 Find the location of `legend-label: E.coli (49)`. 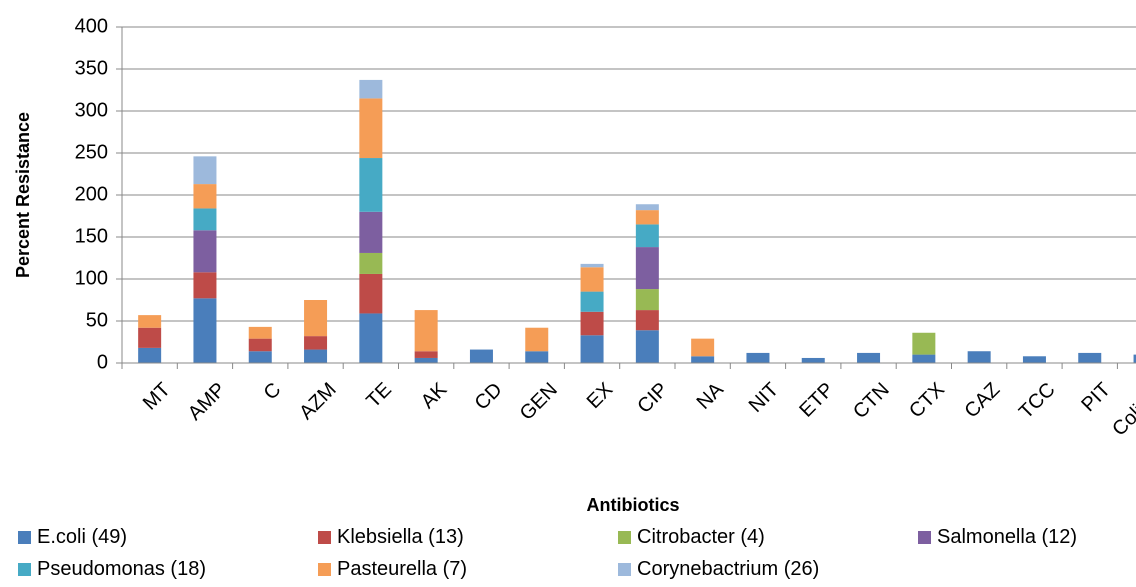

legend-label: E.coli (49) is located at coordinates (82, 537).